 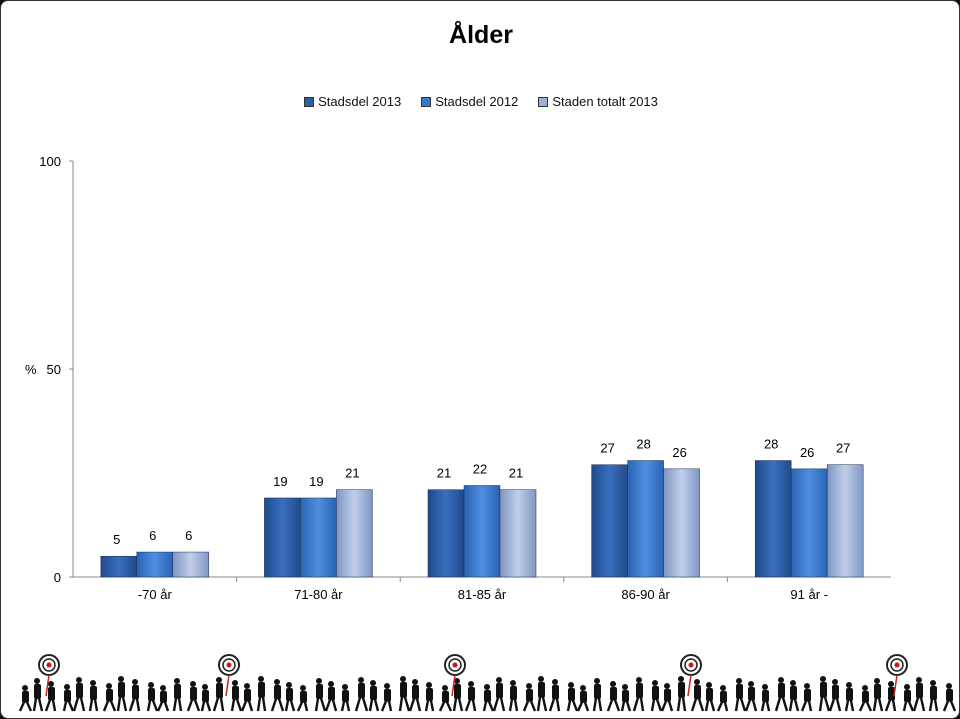 What do you see at coordinates (809, 594) in the screenshot?
I see `category-label: 91 år -` at bounding box center [809, 594].